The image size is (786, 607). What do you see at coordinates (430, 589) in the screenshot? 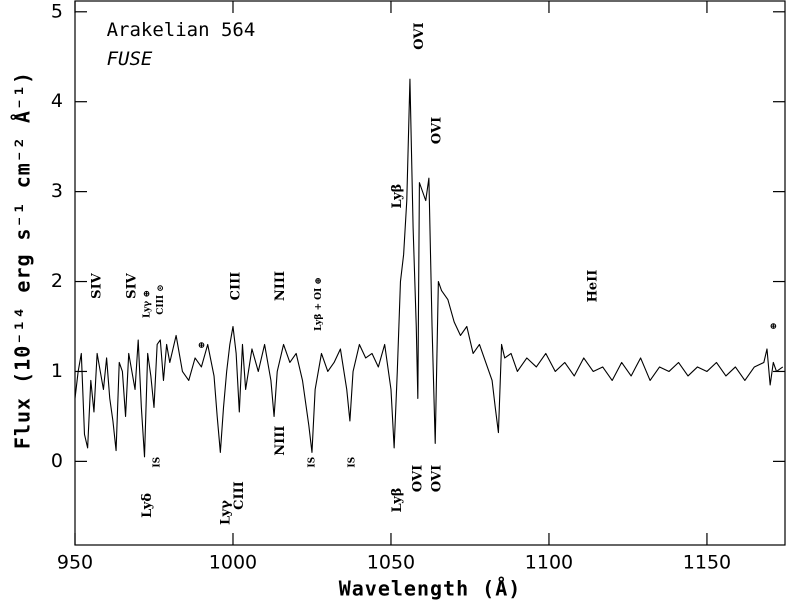
I see `x-axis-title: Wavelength (Å)` at bounding box center [430, 589].